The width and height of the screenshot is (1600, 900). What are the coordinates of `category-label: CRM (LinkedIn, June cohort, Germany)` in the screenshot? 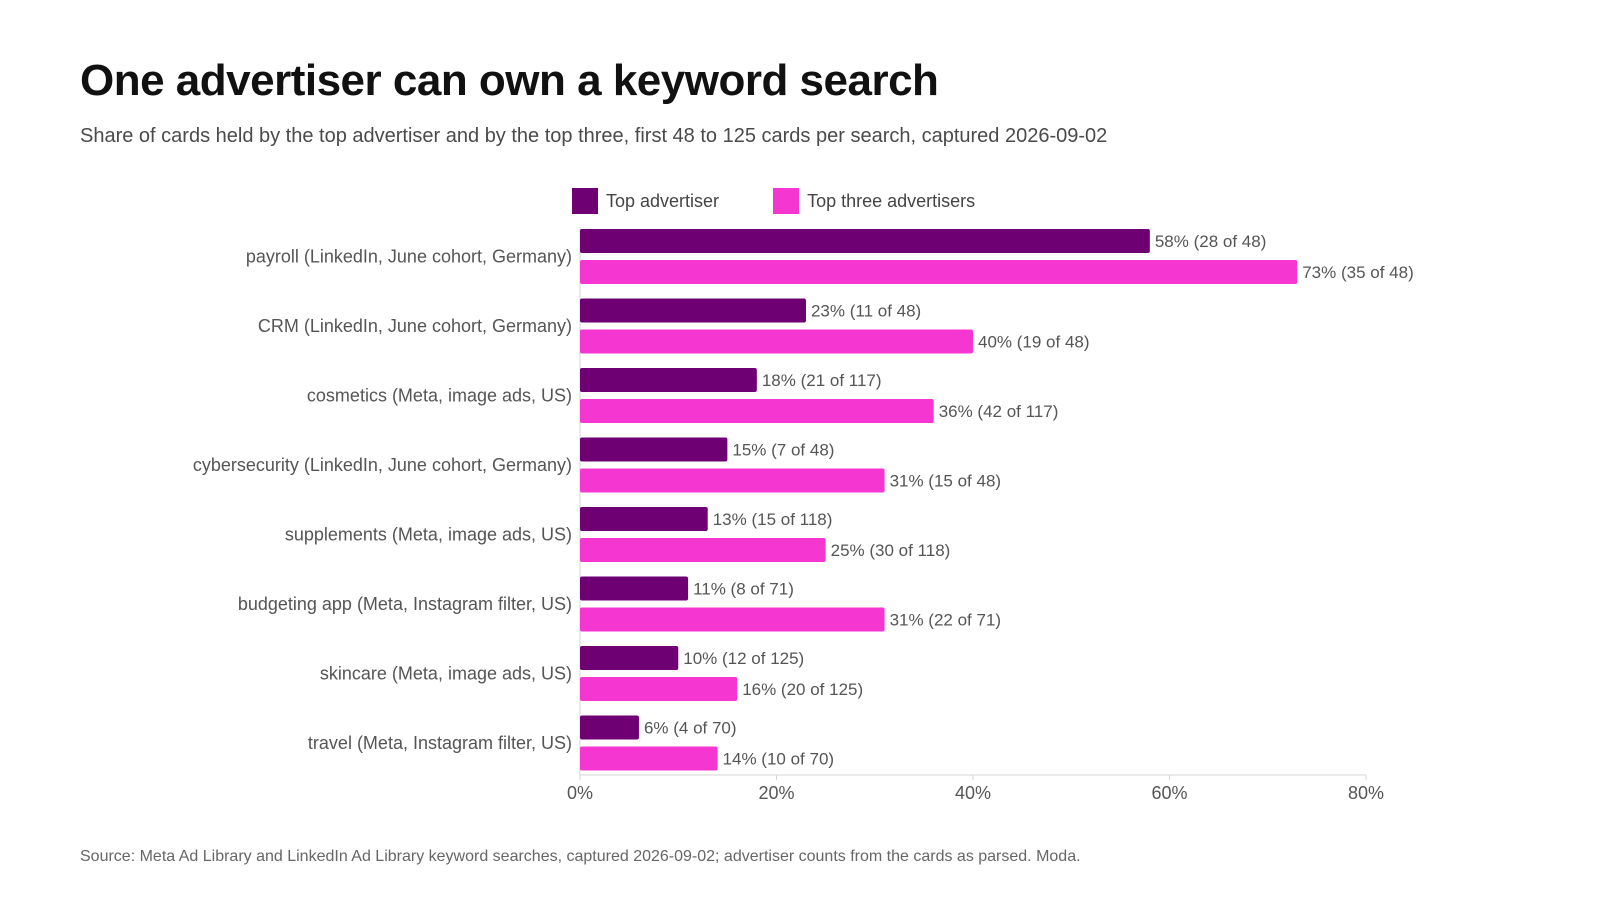 It's located at (415, 326).